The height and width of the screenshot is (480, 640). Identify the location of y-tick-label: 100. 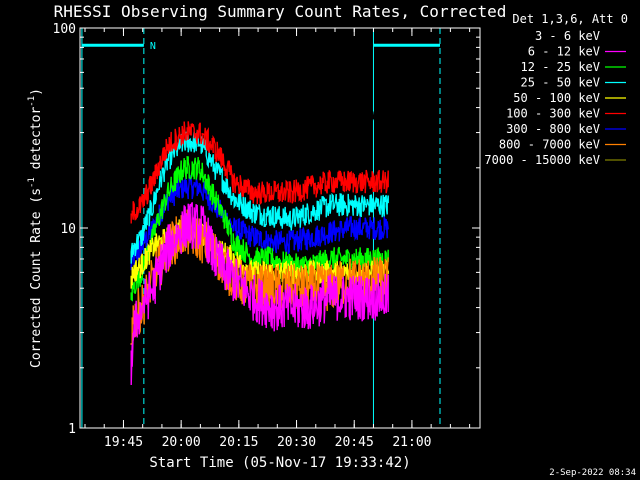
(64, 29).